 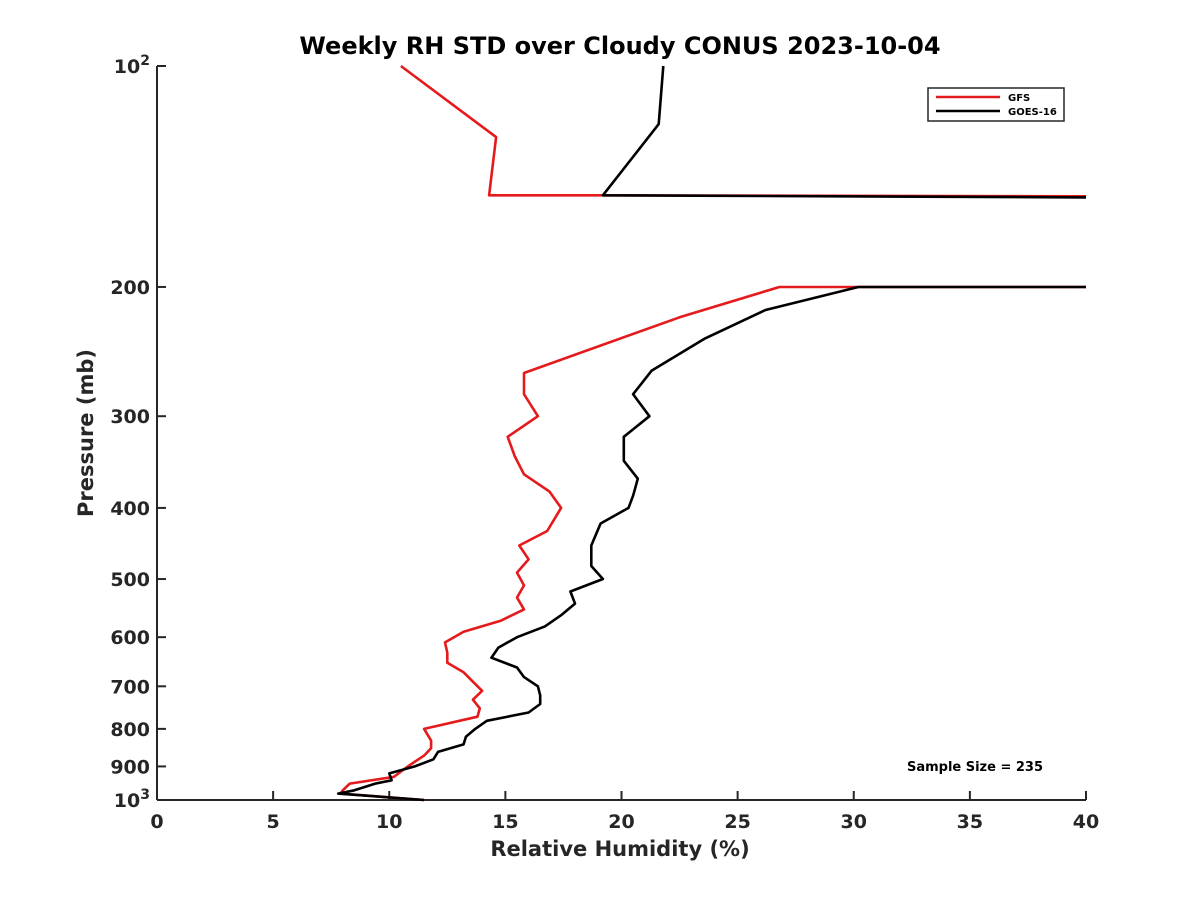 I want to click on y-tick-label: 200, so click(x=130, y=288).